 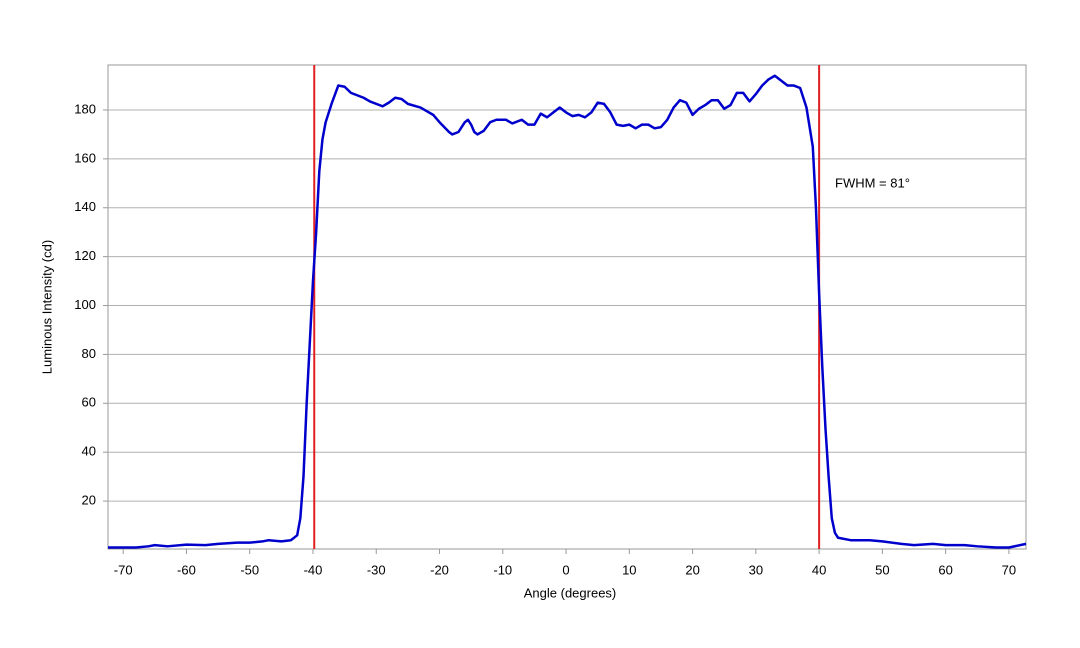 I want to click on x-tick-label: -60, so click(x=186, y=569).